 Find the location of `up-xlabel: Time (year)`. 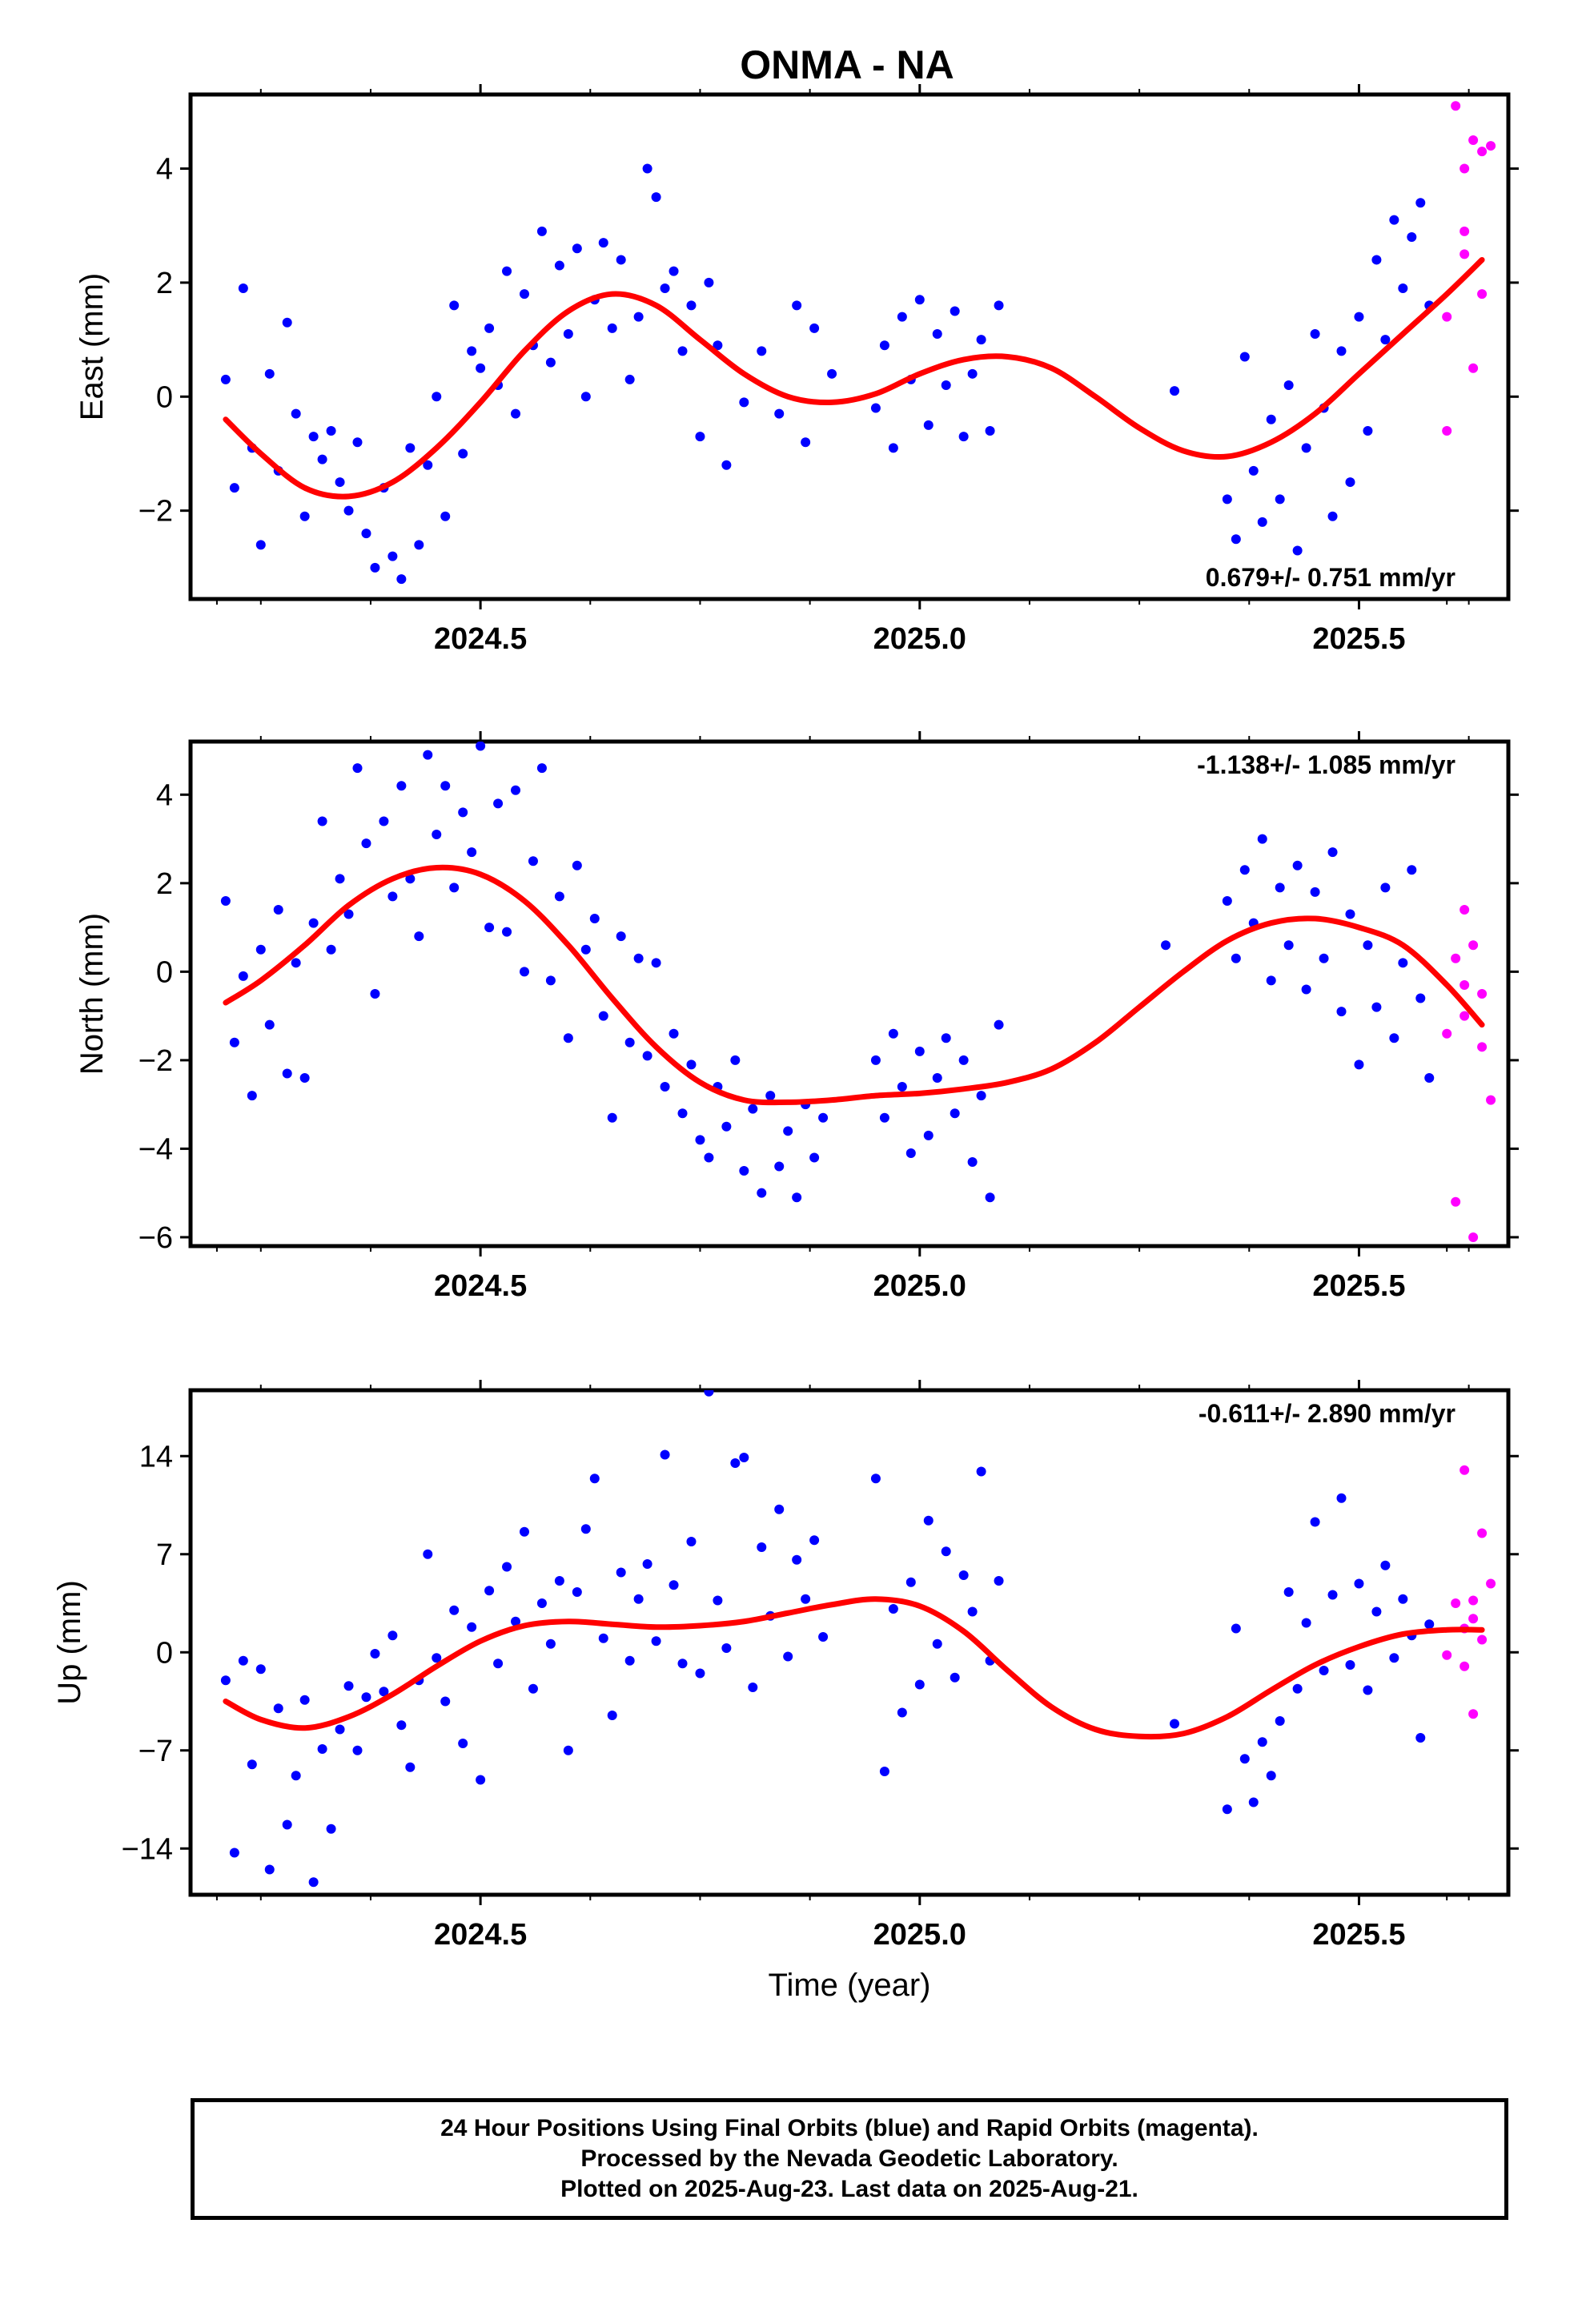

up-xlabel: Time (year) is located at coordinates (850, 1985).